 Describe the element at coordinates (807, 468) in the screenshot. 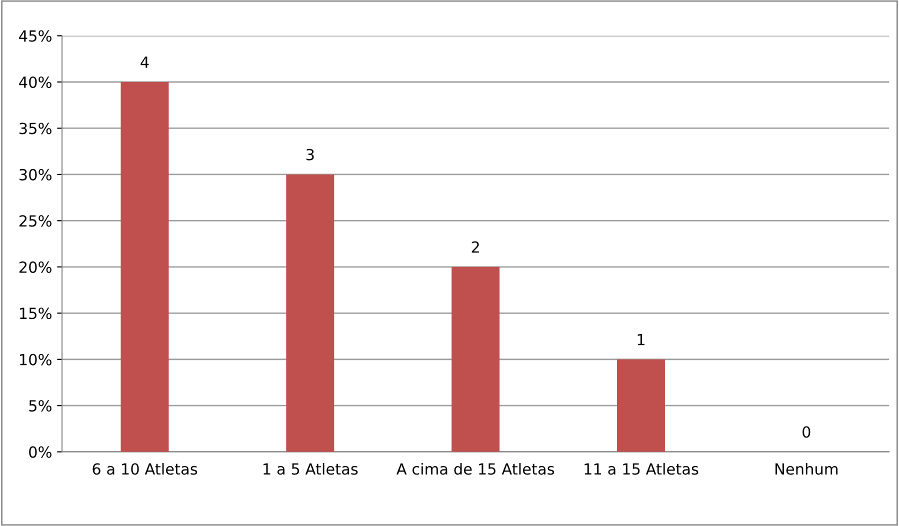

I see `x-tick-label: Nenhum` at that location.